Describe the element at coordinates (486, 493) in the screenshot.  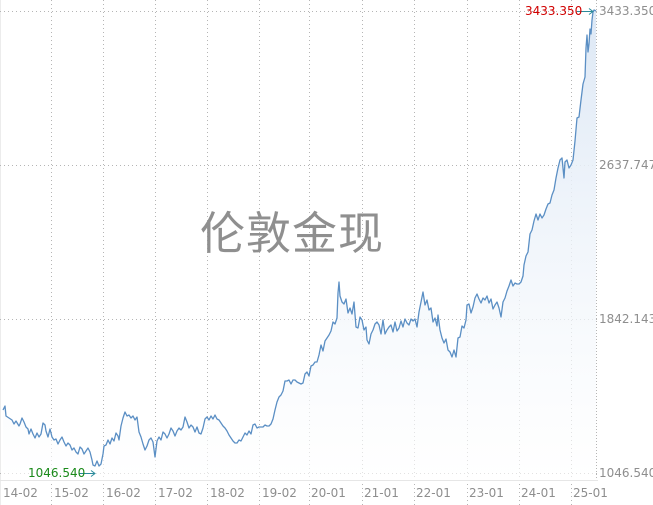
I see `x-tick-label: 23-01` at that location.